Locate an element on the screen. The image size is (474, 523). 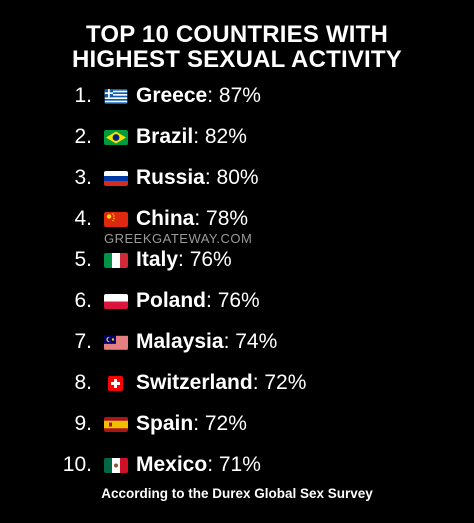
title-line-1: TOP 10 COUNTRIES WITH is located at coordinates (237, 34).